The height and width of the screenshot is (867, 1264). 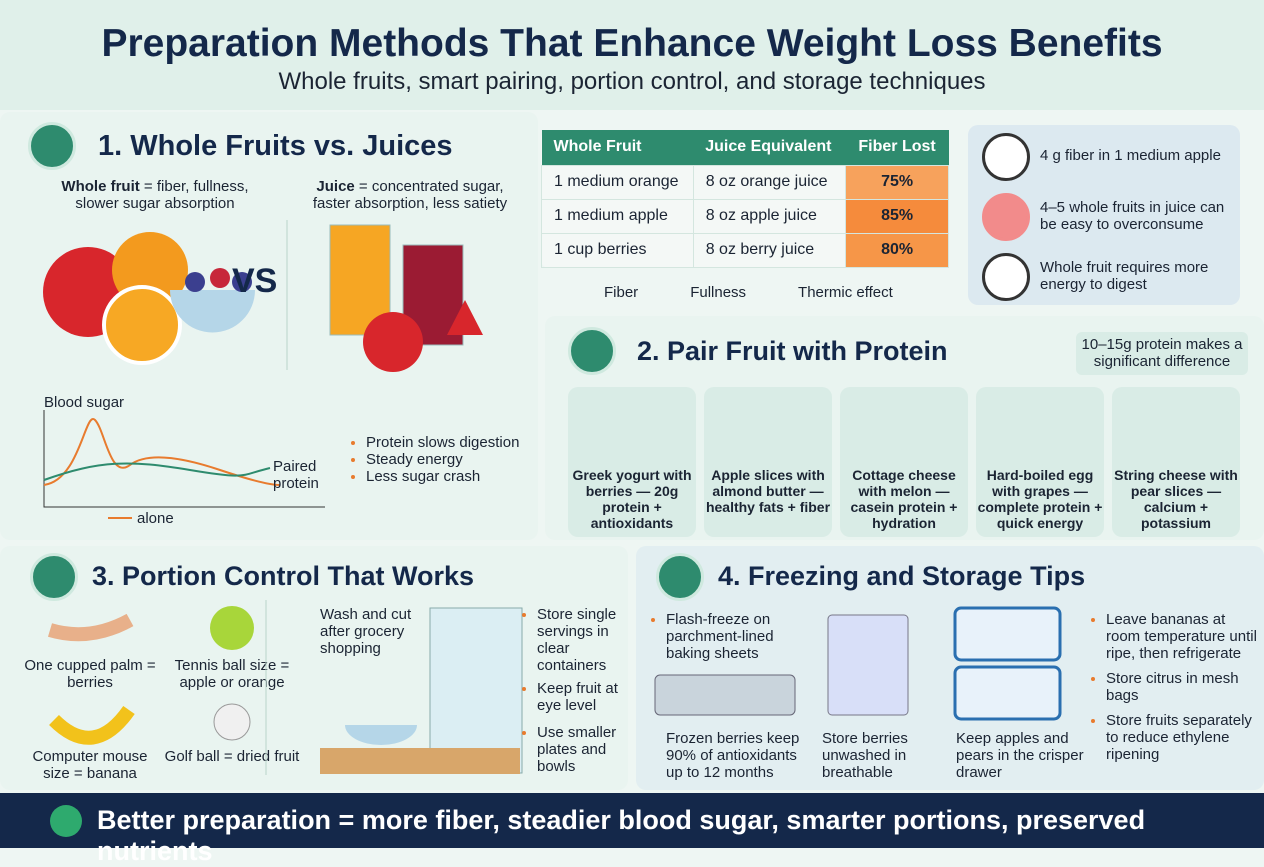 What do you see at coordinates (617, 250) in the screenshot?
I see `cell: 1 cup berries` at bounding box center [617, 250].